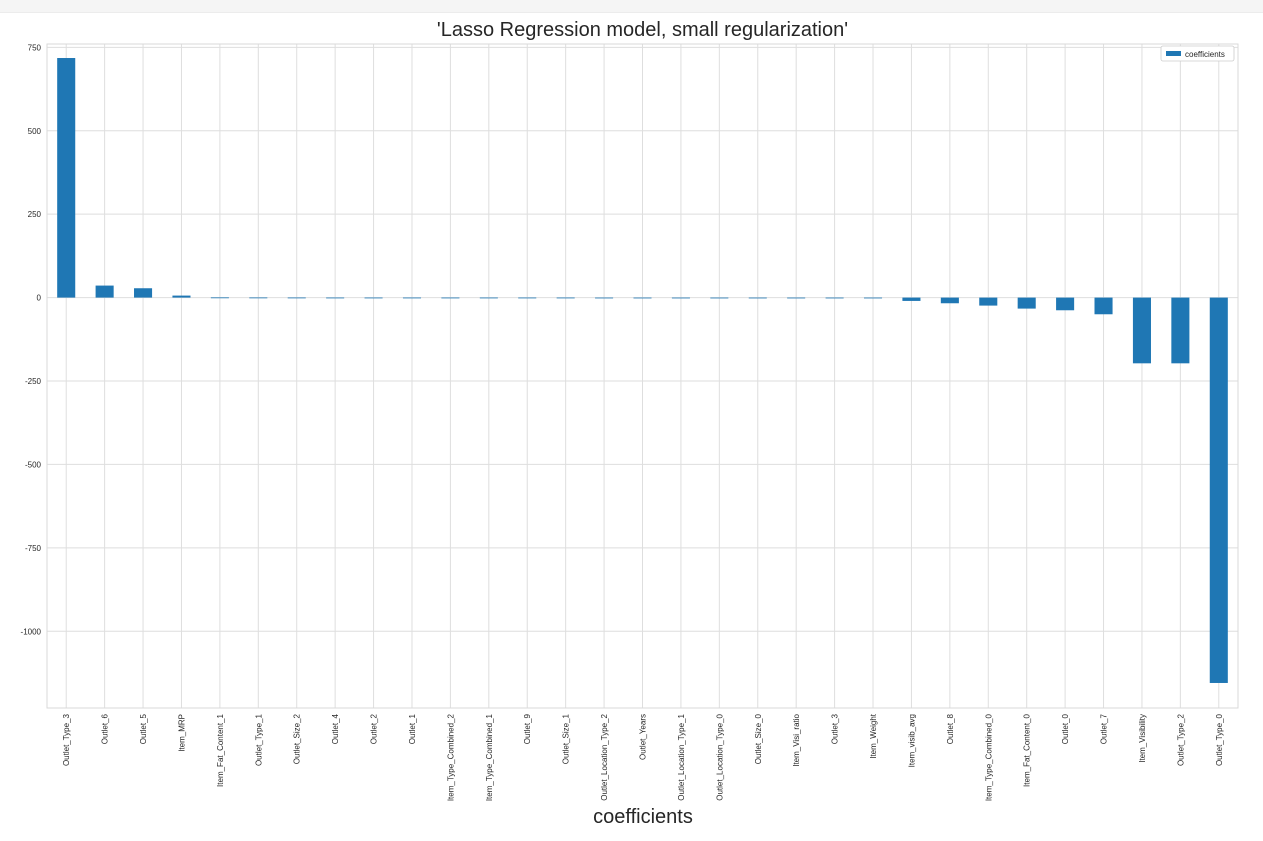 Image resolution: width=1263 pixels, height=841 pixels. Describe the element at coordinates (988, 757) in the screenshot. I see `x-tick-label: Item_Type_Combined_0` at that location.